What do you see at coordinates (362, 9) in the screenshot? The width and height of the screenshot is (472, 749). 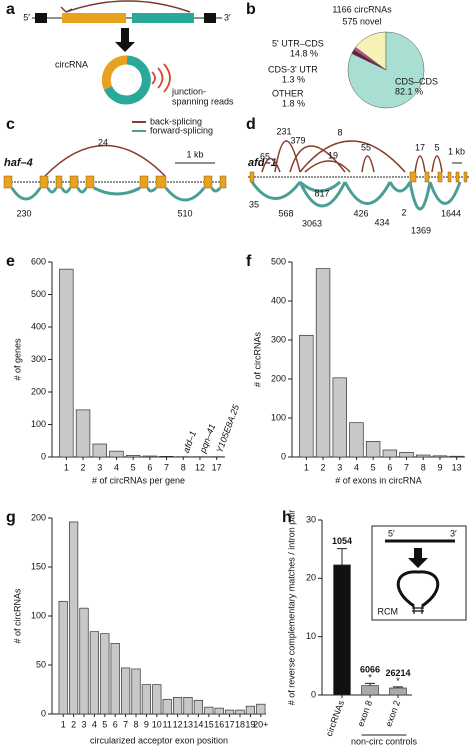 I see `chart-title: 1166 circRNAs` at bounding box center [362, 9].